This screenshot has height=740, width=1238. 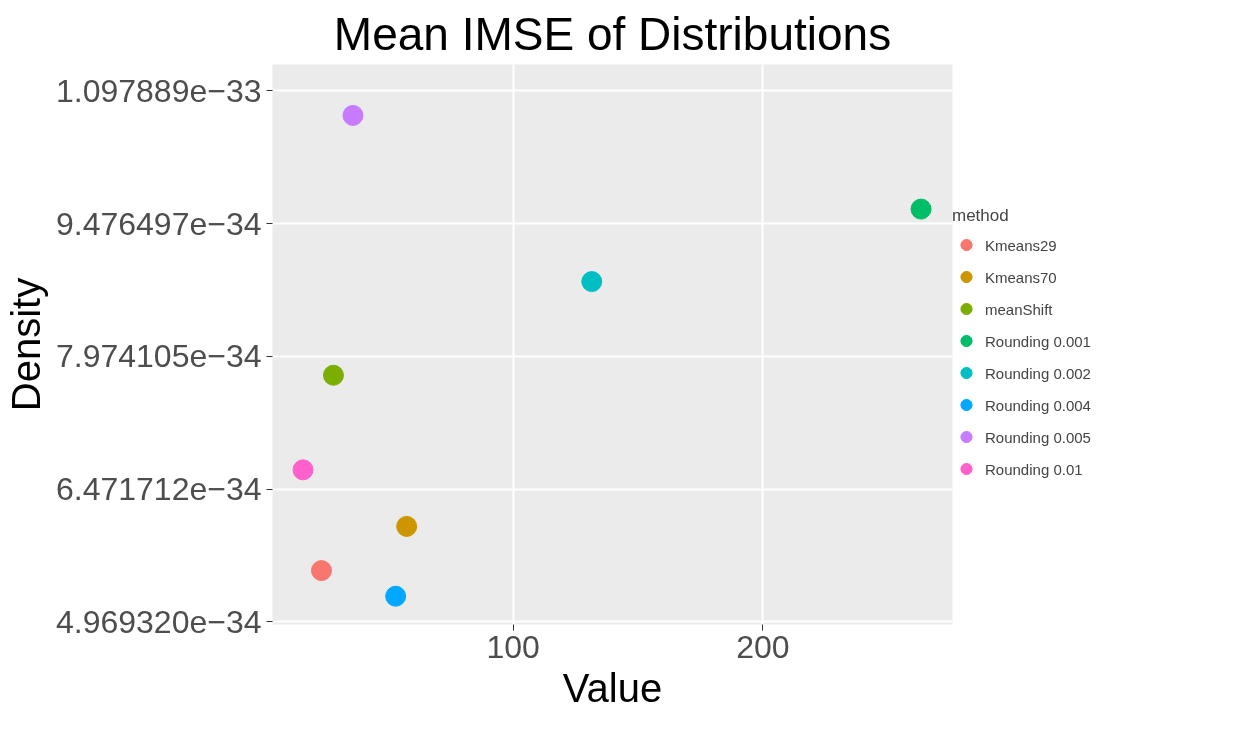 I want to click on legend-label: Kmeans29, so click(x=1021, y=245).